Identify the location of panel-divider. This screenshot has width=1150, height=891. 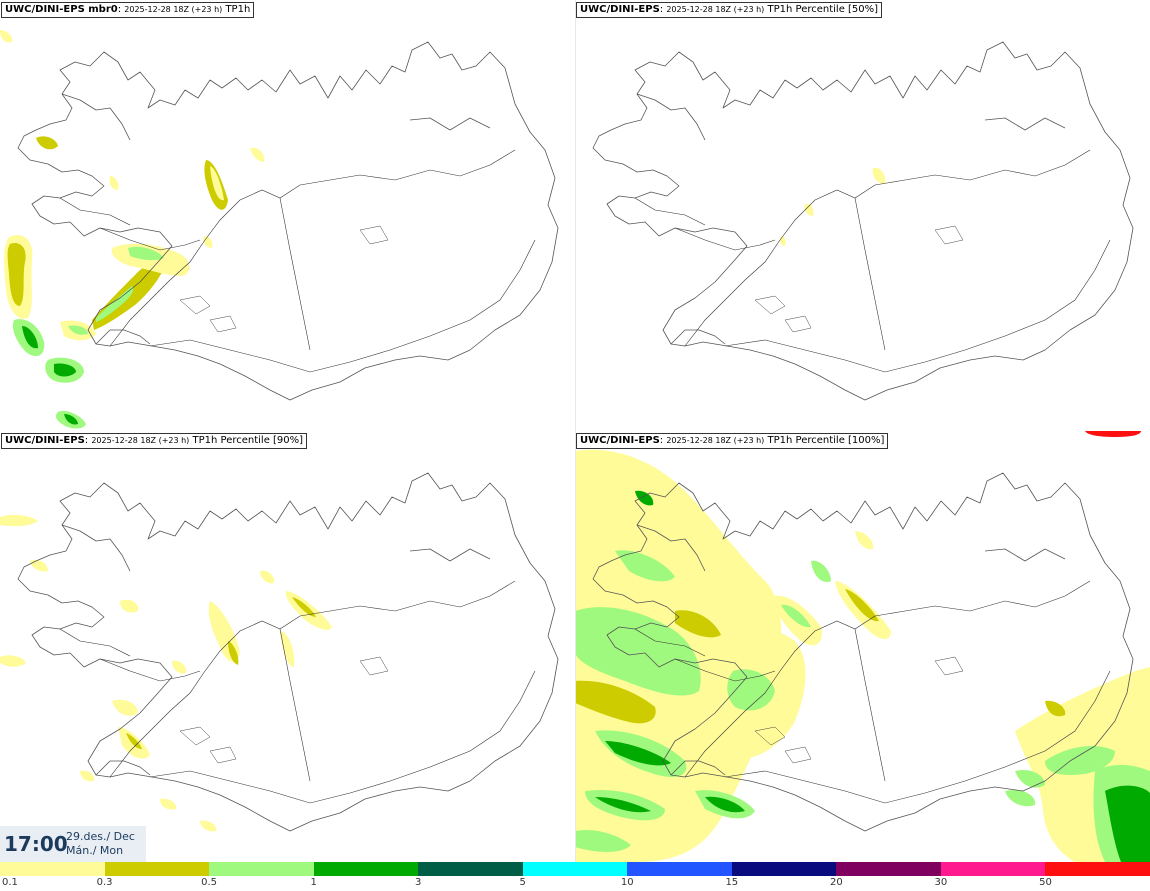
(575, 431).